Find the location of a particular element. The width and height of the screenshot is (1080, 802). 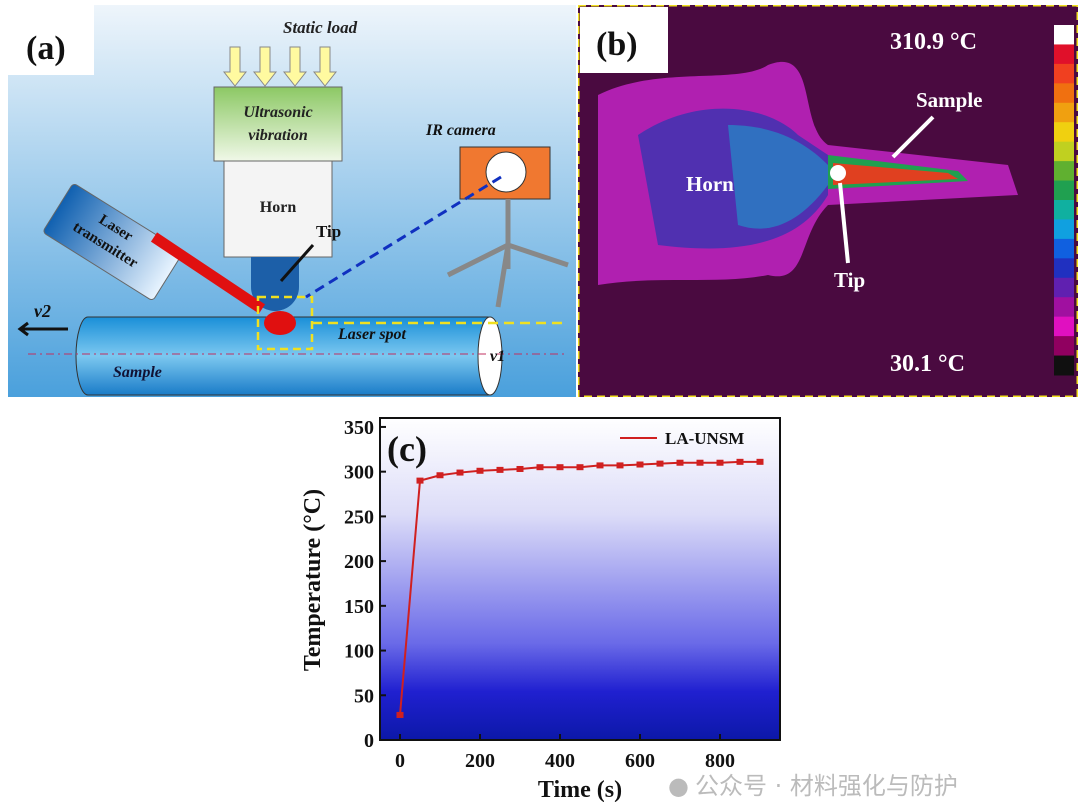

vibration-label: vibration is located at coordinates (278, 135).